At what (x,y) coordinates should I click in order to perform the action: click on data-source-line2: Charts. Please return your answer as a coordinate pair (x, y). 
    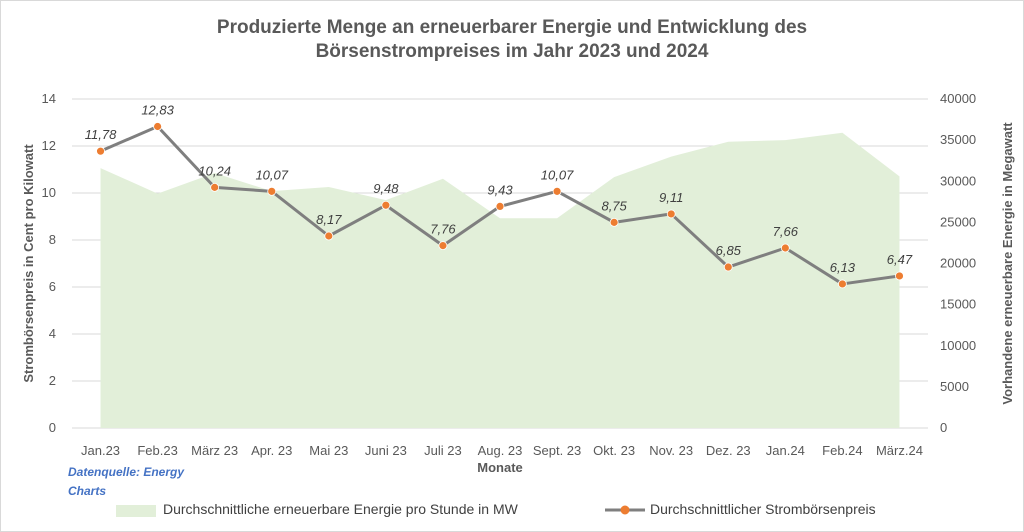
    Looking at the image, I should click on (87, 491).